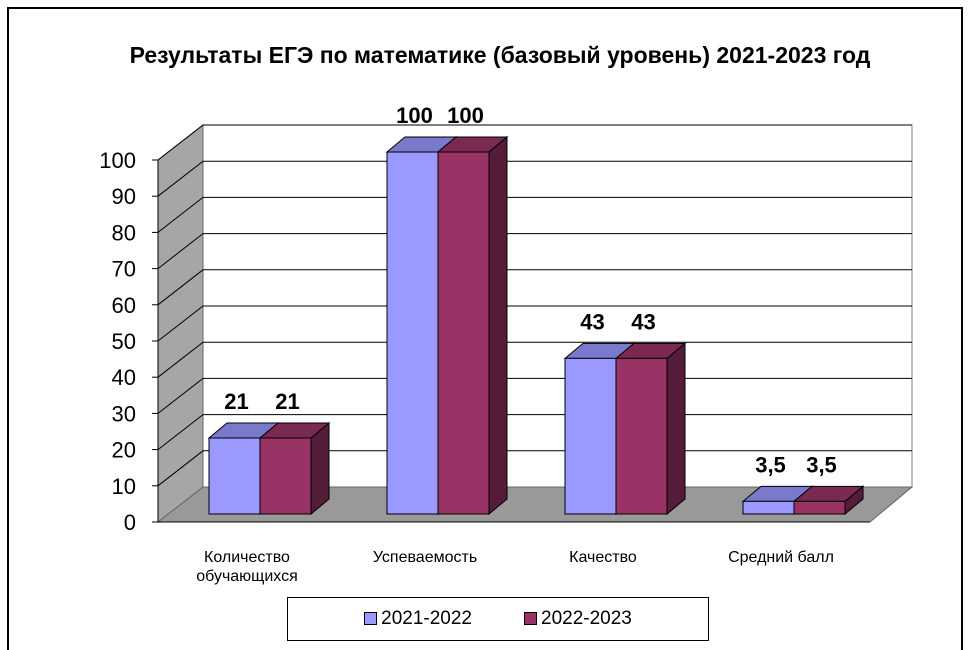 Image resolution: width=970 pixels, height=650 pixels. I want to click on legend-label: 2021-2022, so click(426, 618).